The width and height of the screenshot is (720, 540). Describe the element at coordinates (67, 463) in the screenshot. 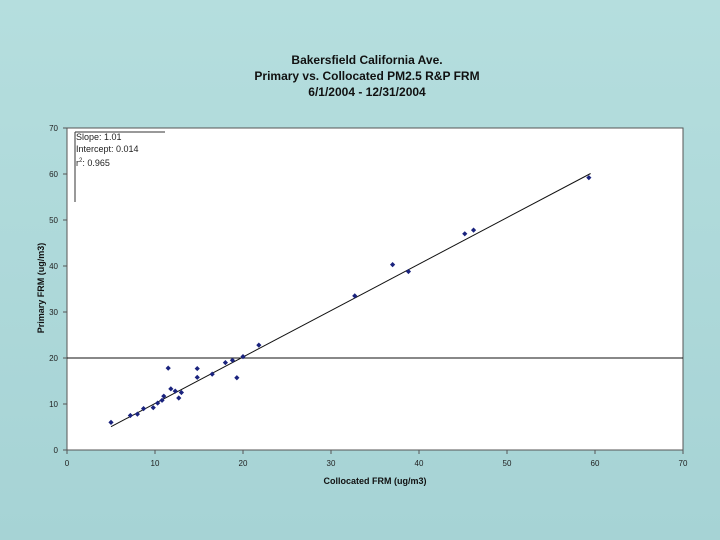

I see `x-tick-label: 0` at that location.